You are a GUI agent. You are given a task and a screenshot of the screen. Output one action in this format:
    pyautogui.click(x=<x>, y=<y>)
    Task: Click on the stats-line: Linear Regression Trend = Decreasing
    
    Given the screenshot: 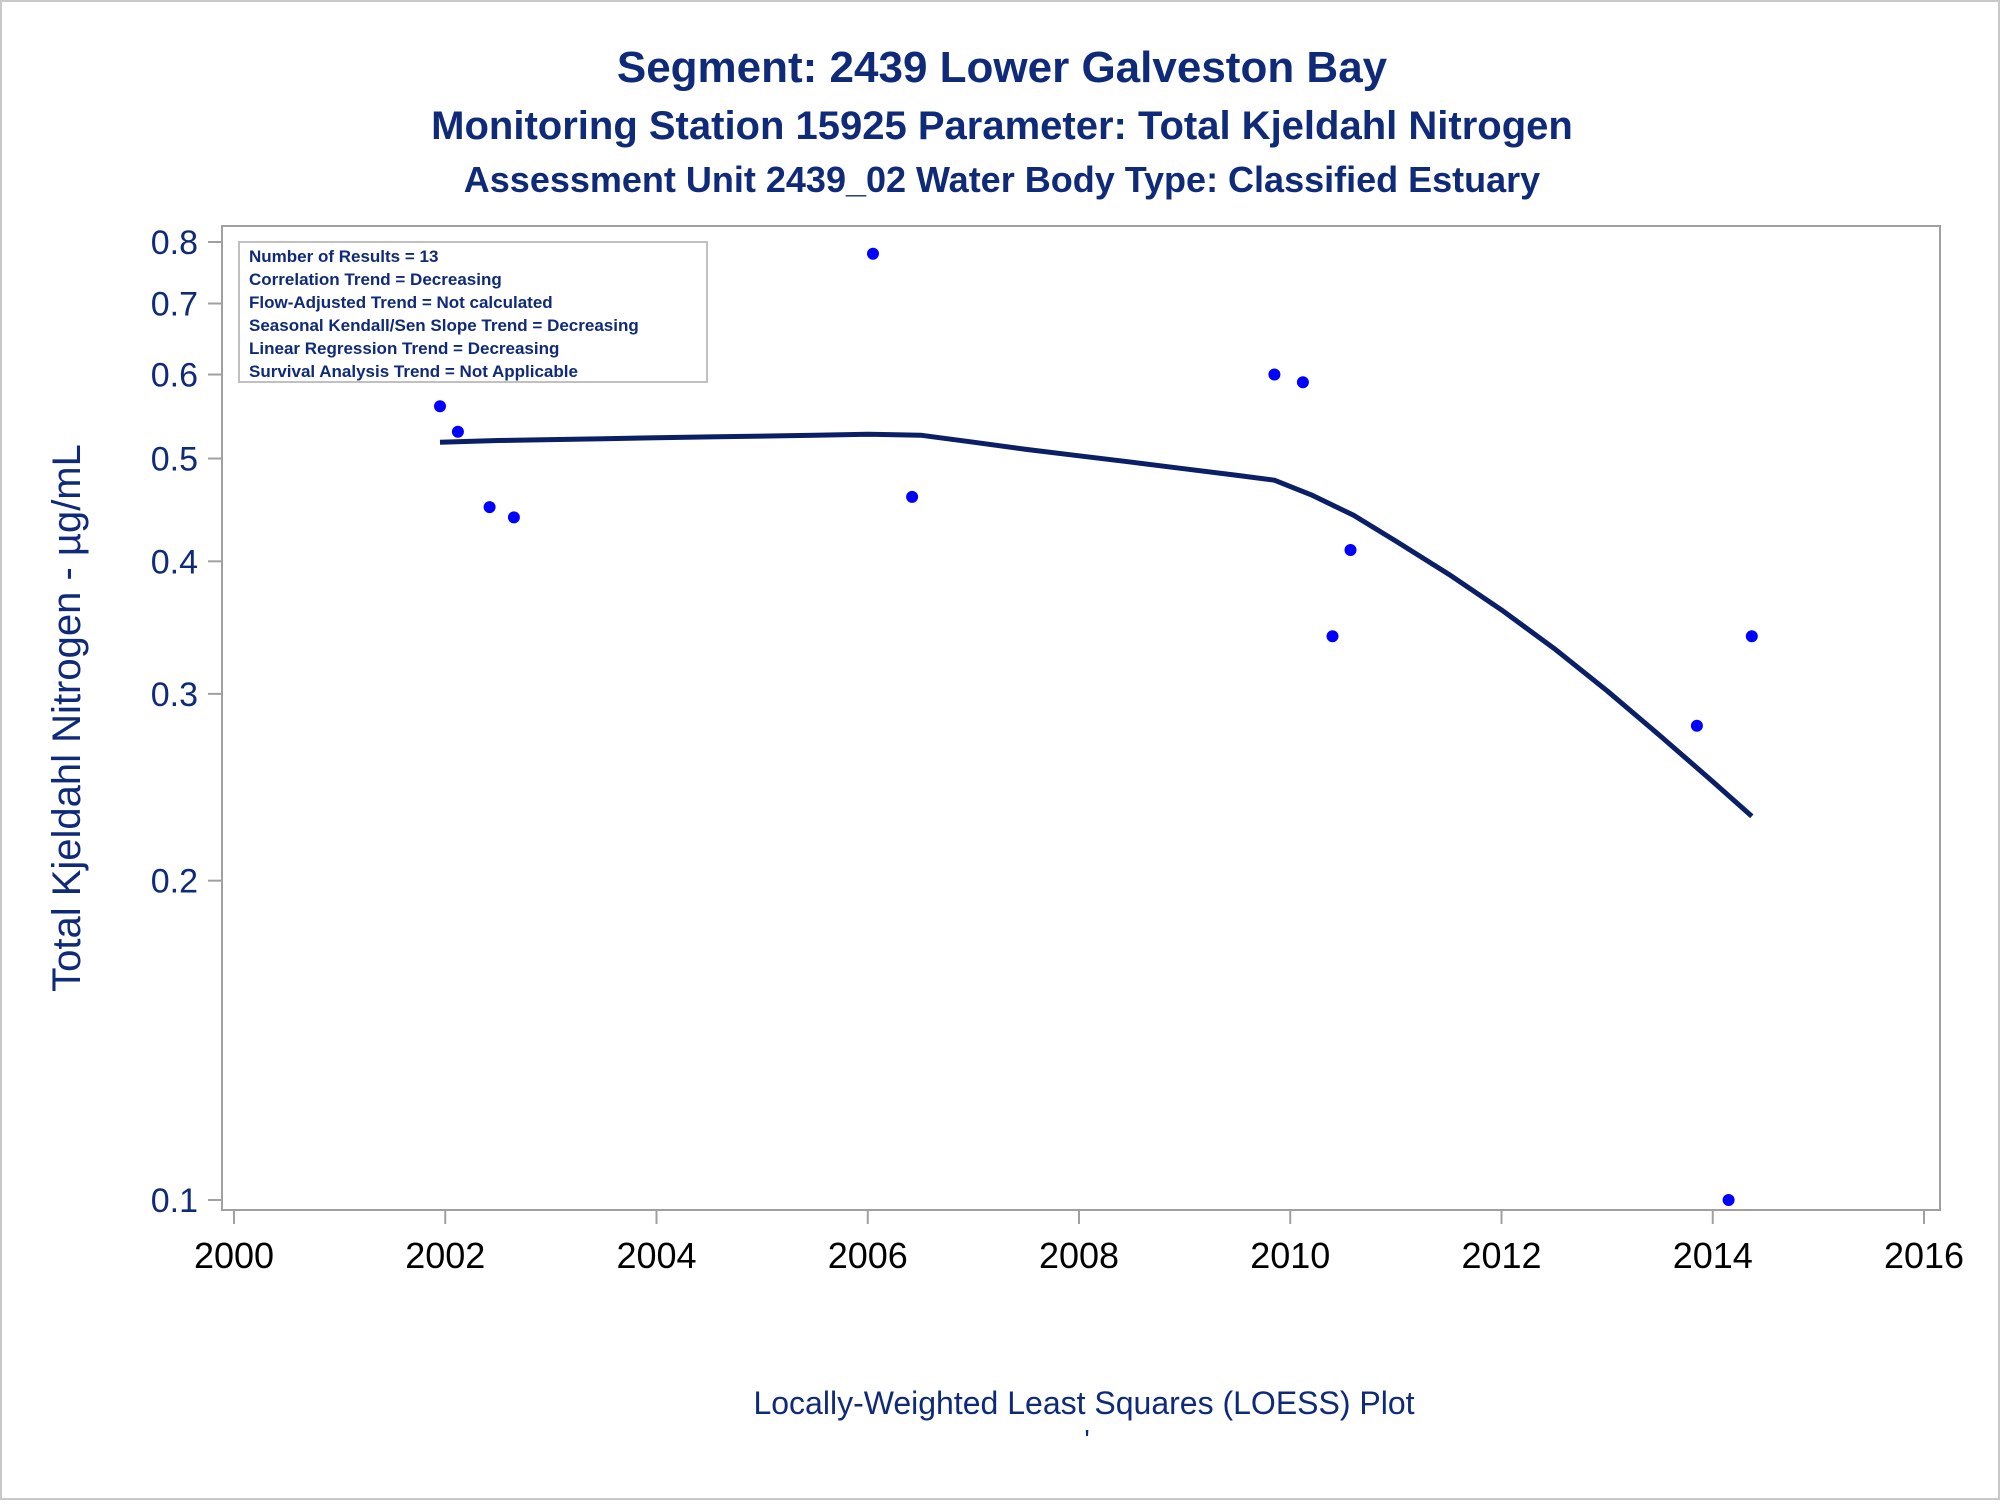 What is the action you would take?
    pyautogui.click(x=404, y=348)
    